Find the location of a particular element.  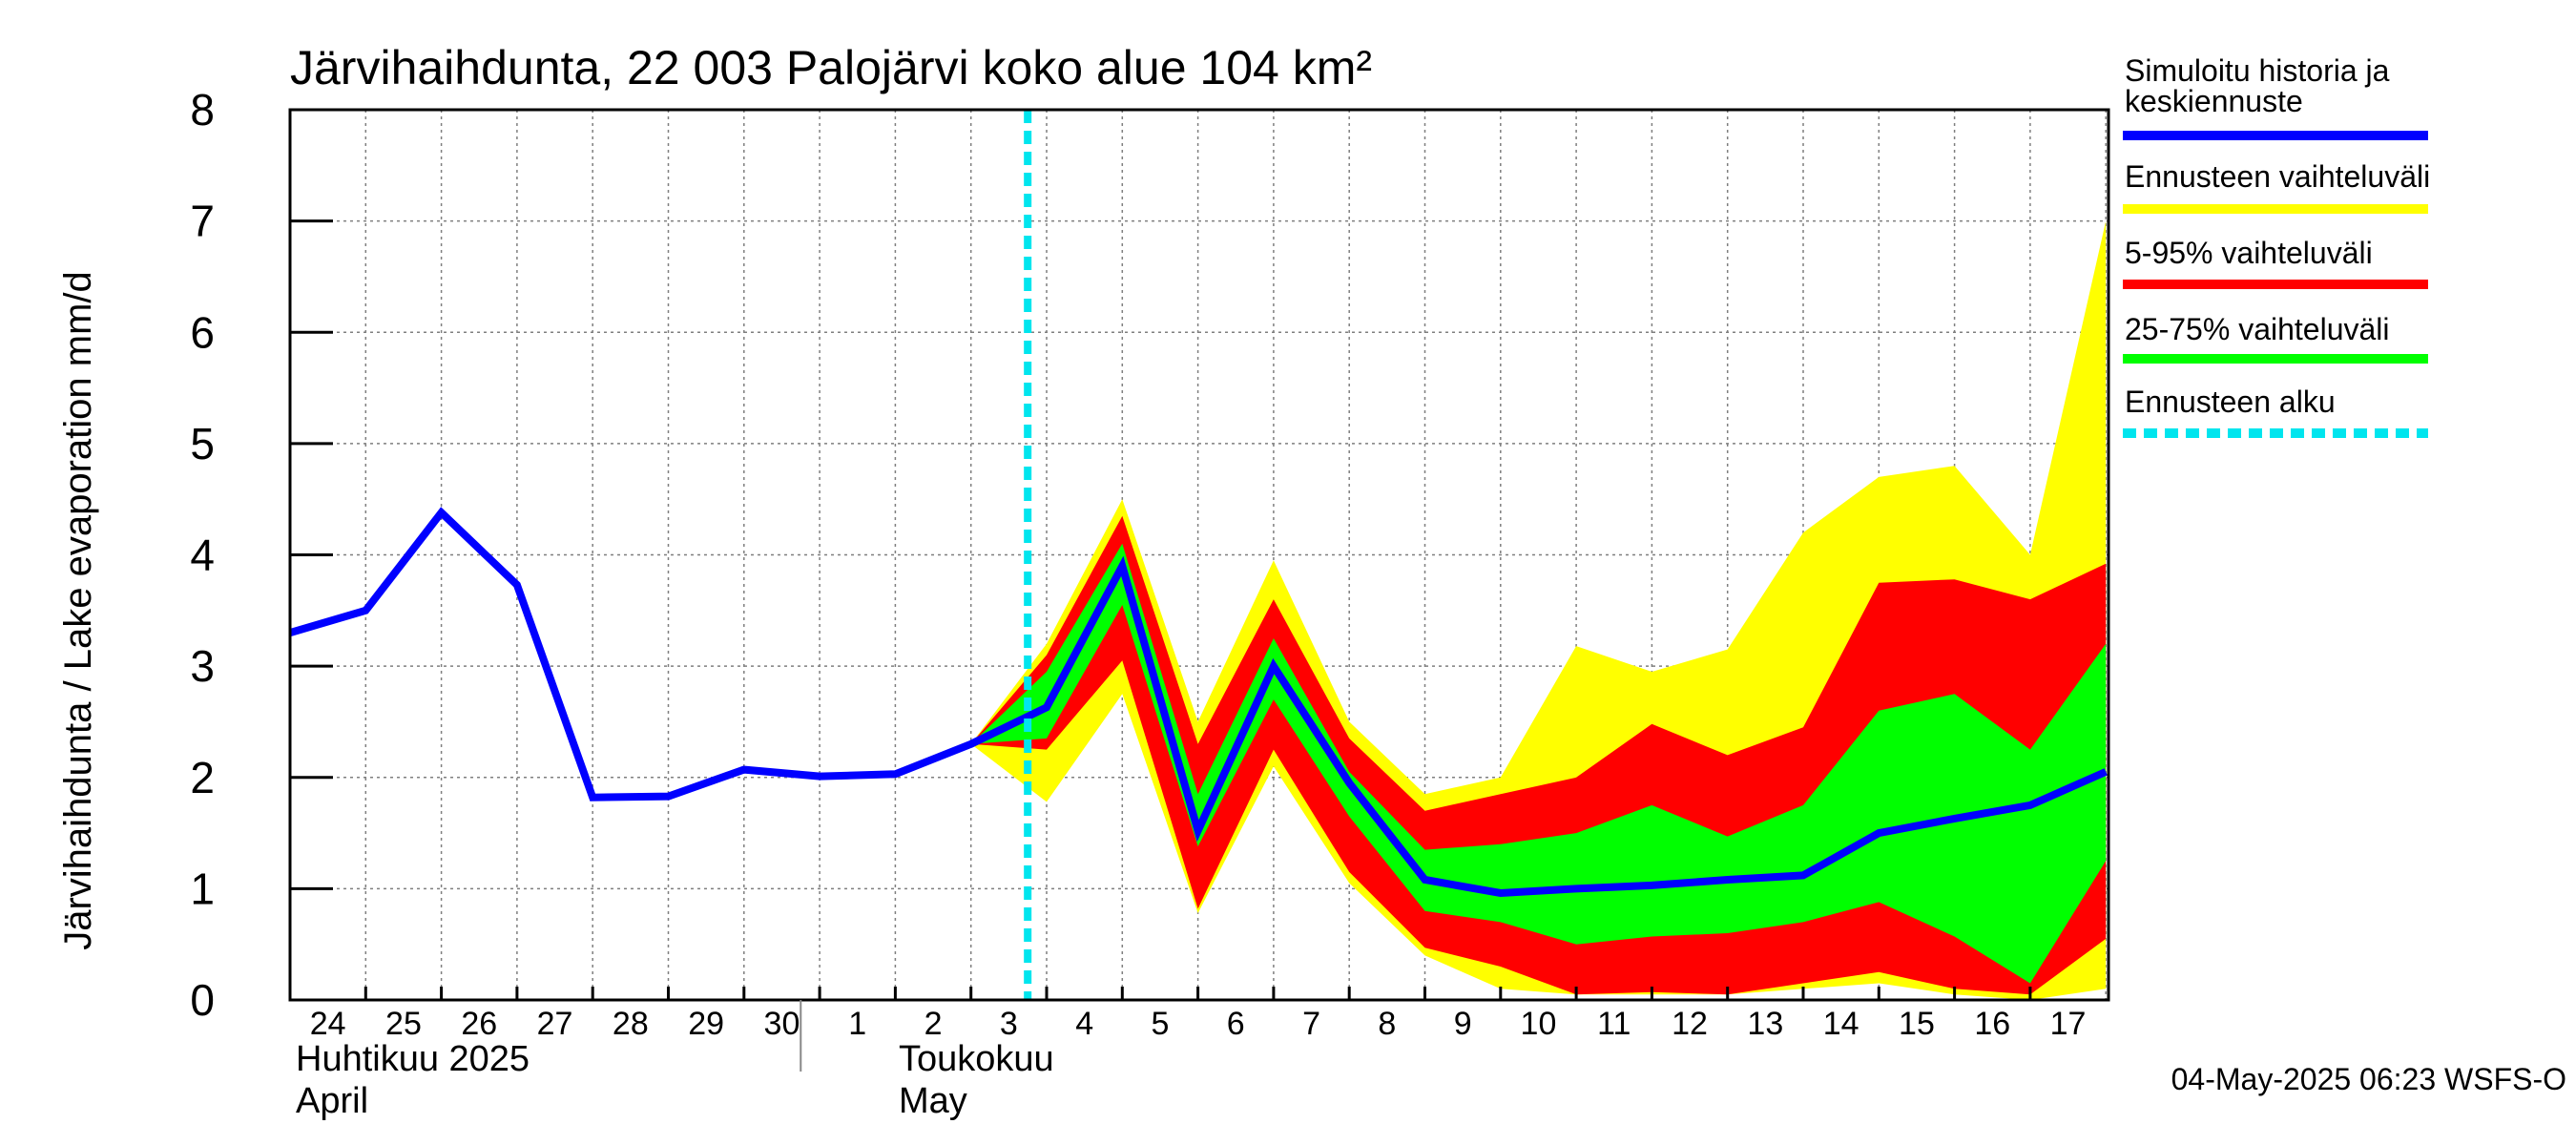

footer-timestamp: 04-May-2025 06:23 WSFS-O is located at coordinates (2368, 1079).